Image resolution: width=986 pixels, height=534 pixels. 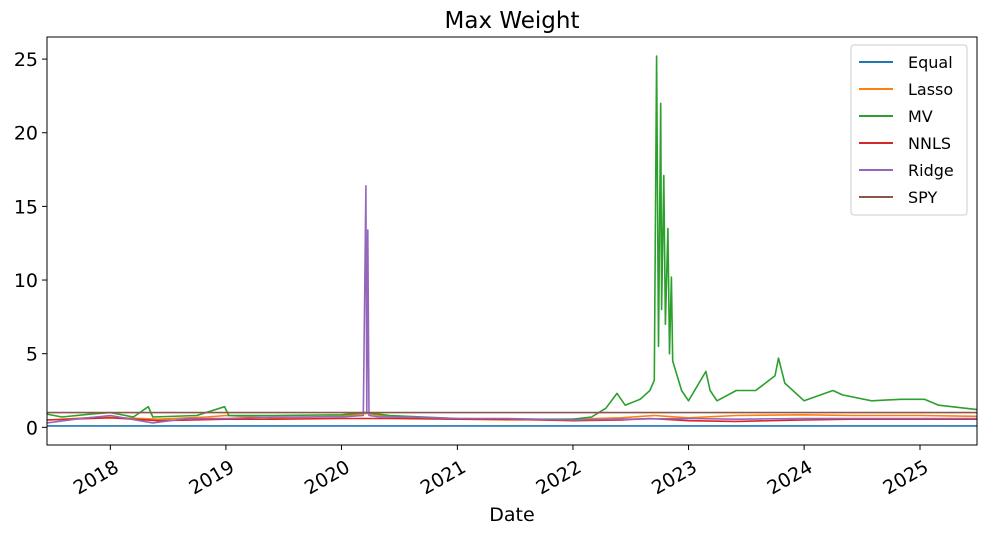 What do you see at coordinates (790, 477) in the screenshot?
I see `x-tick-label: 2024` at bounding box center [790, 477].